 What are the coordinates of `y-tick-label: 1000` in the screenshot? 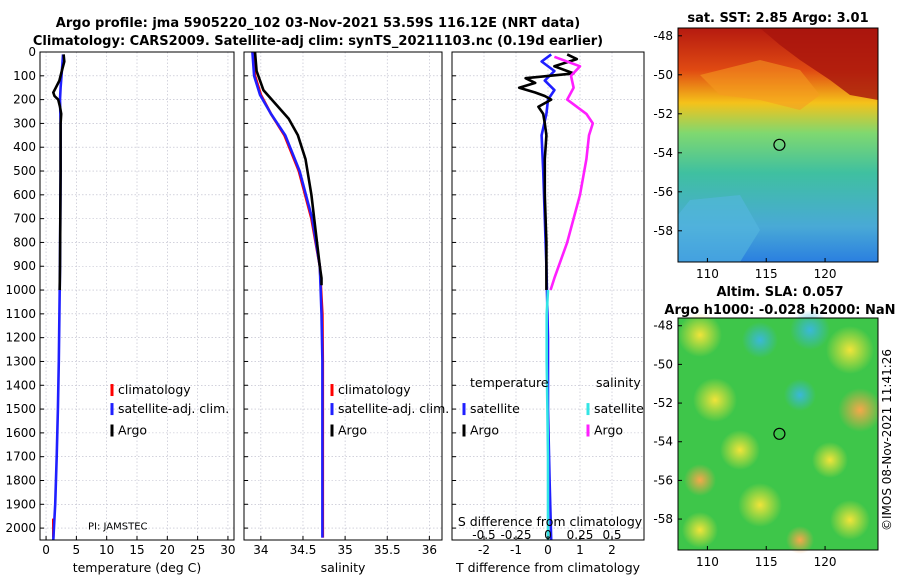 It's located at (20, 290).